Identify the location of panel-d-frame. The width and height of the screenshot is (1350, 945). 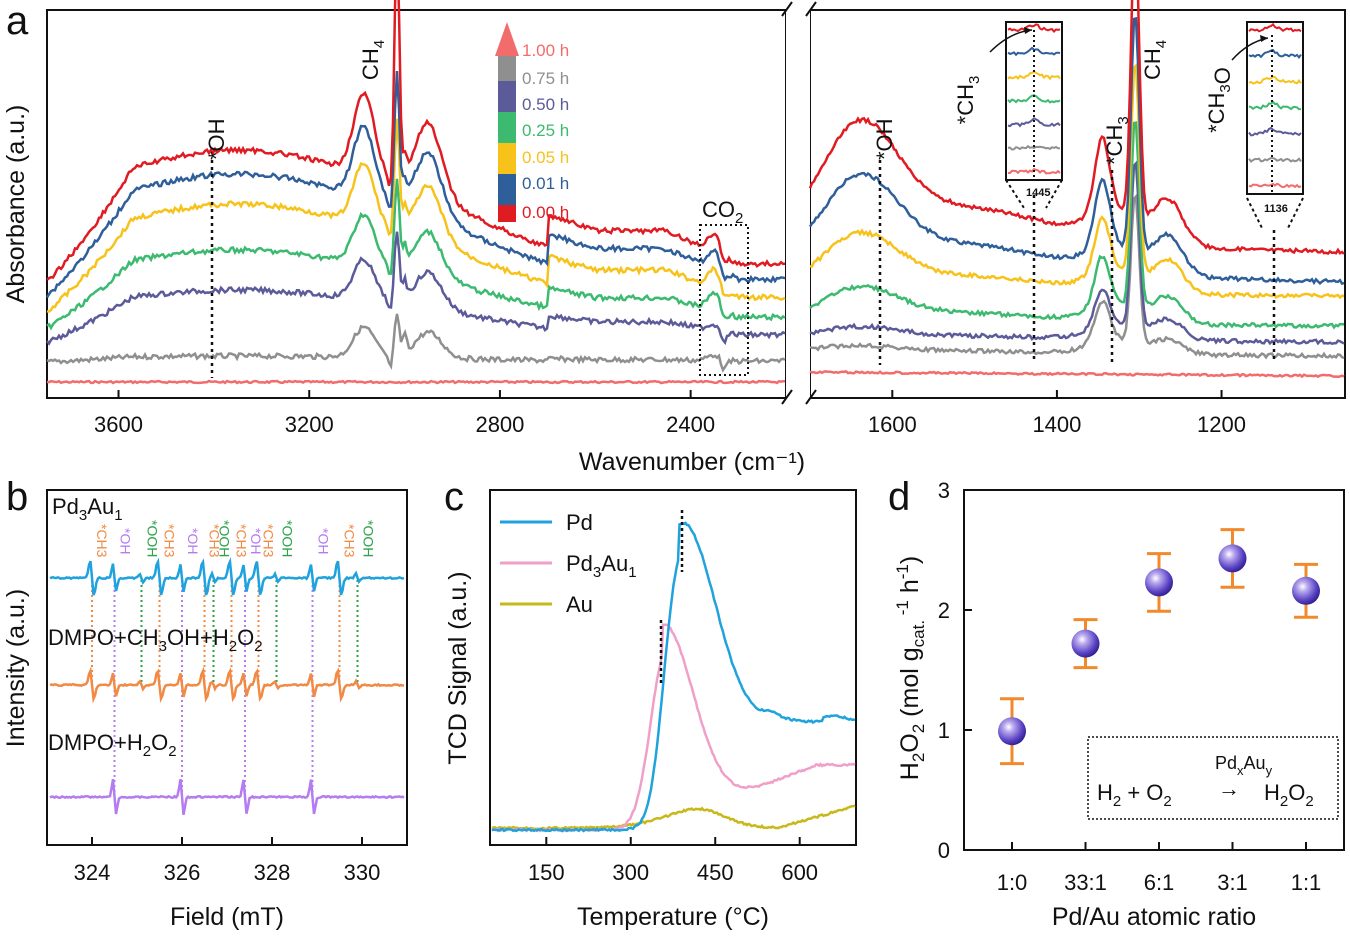
(1154, 670).